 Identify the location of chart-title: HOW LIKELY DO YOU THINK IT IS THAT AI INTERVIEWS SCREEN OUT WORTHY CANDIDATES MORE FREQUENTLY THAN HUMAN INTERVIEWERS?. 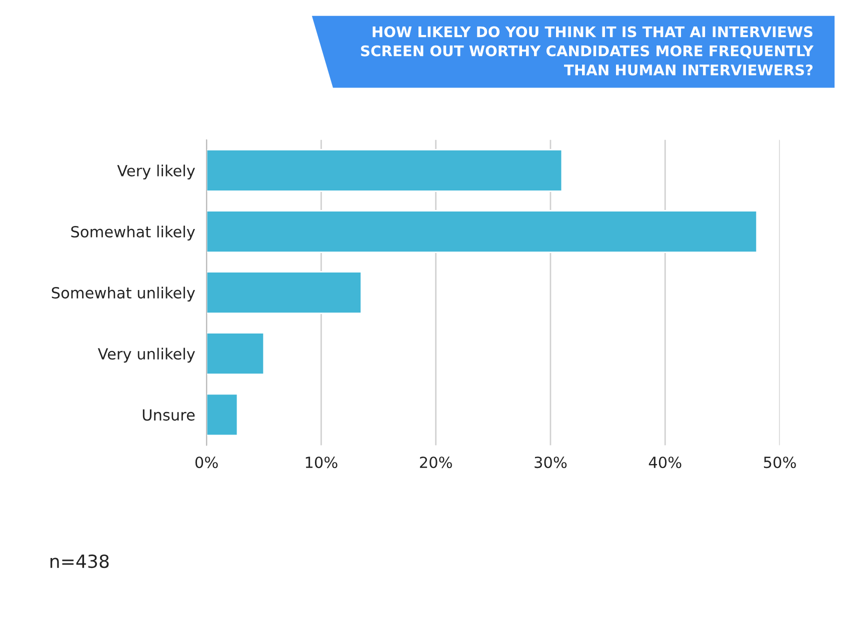
(587, 51).